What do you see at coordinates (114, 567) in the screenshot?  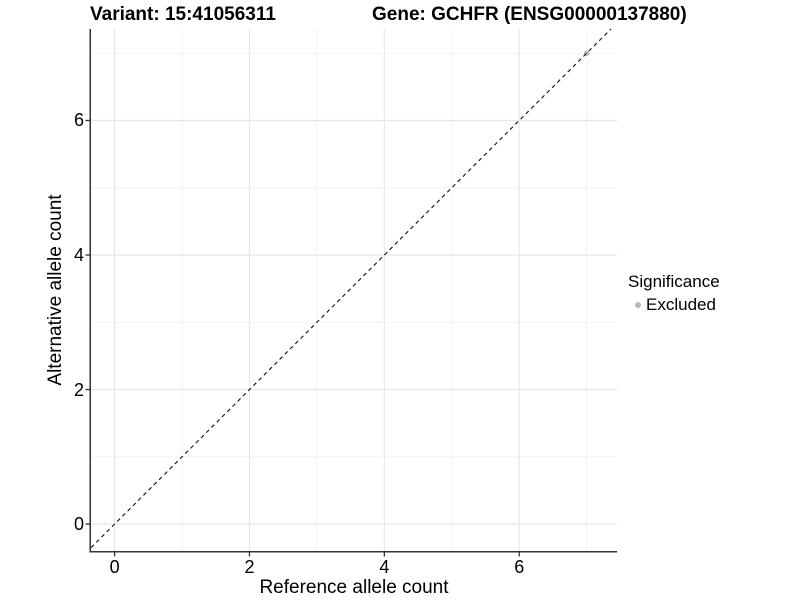 I see `x-tick-label: 0` at bounding box center [114, 567].